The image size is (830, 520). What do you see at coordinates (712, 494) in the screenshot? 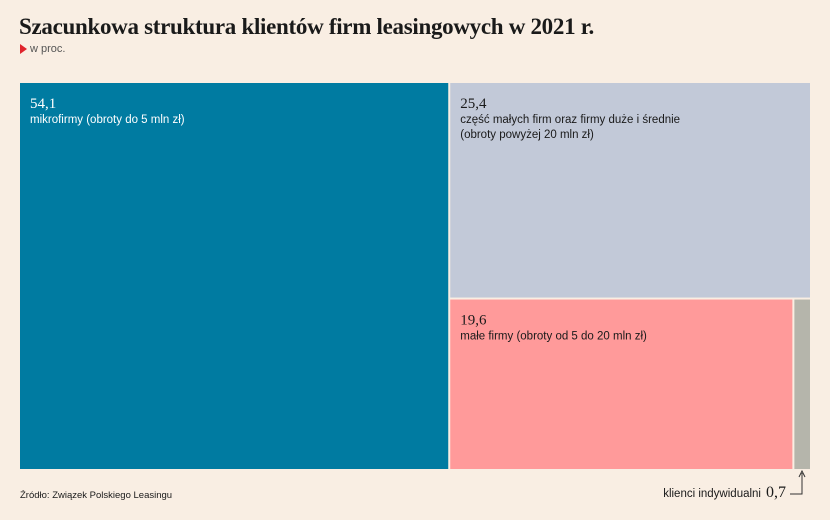
I see `callout-label: klienci indywidualni` at bounding box center [712, 494].